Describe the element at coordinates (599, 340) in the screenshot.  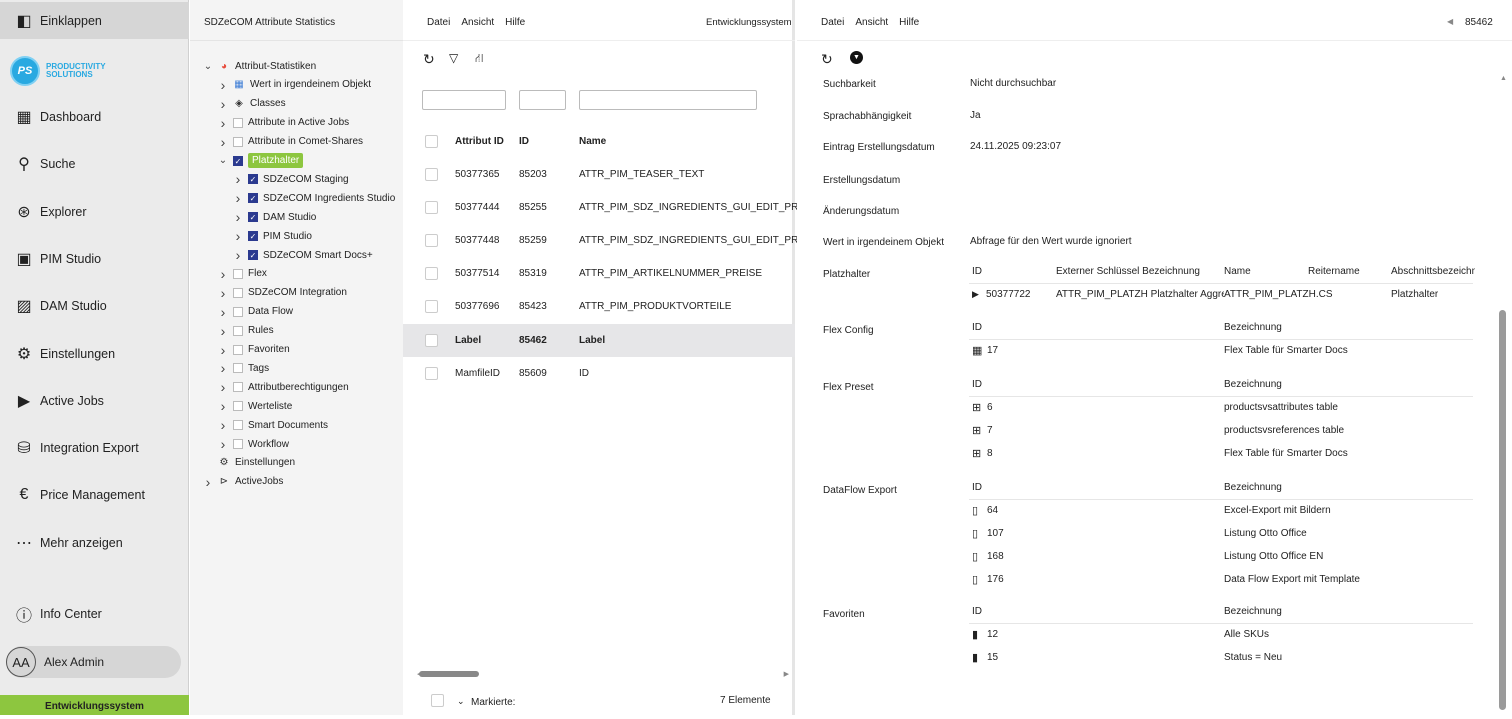
I see `table-row: Label 85462 Label` at that location.